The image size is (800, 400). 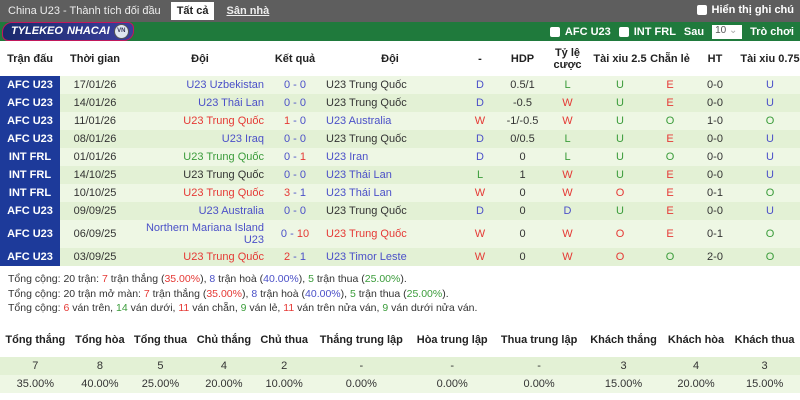 I want to click on column-header: -, so click(x=480, y=59).